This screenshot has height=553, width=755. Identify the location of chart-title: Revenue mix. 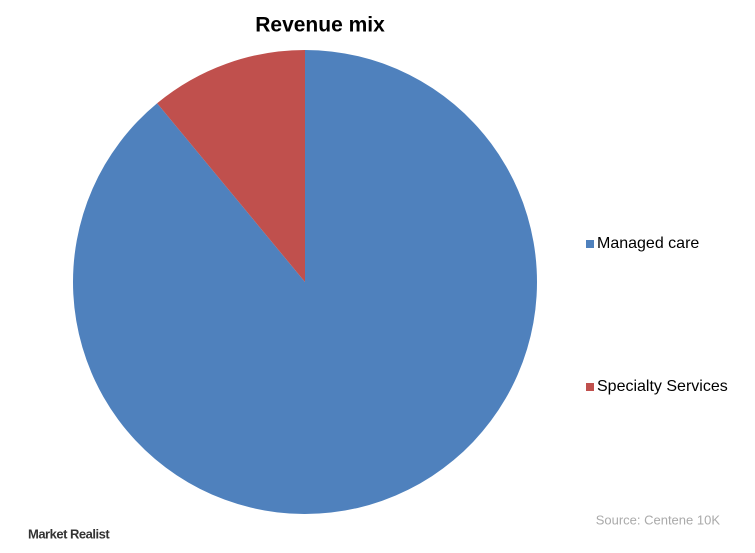
(320, 25).